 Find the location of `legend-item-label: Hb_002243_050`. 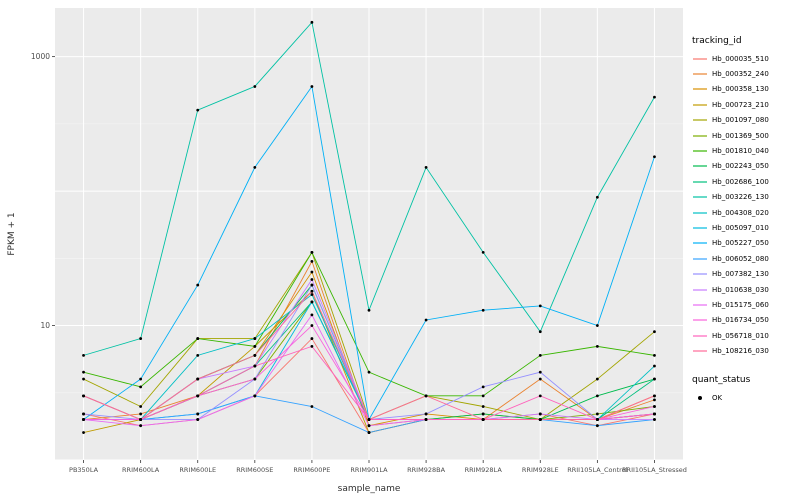

legend-item-label: Hb_002243_050 is located at coordinates (740, 166).